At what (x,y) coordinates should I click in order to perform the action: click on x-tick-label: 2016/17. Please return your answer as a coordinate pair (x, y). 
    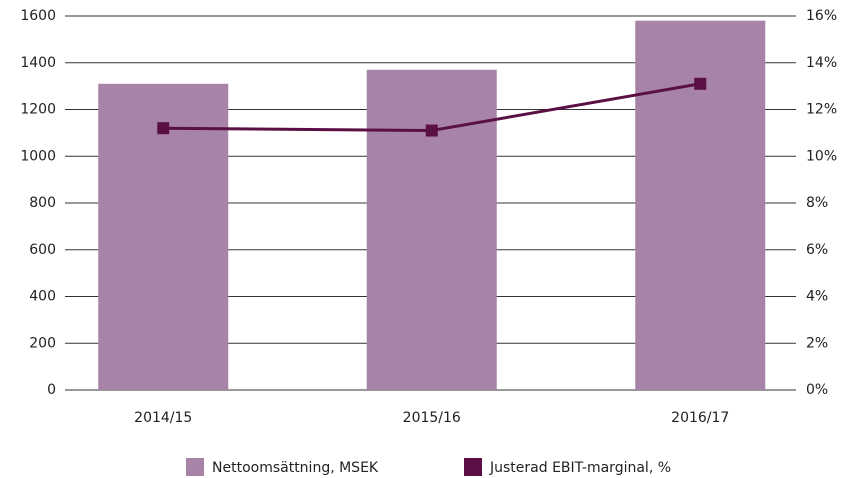
    Looking at the image, I should click on (700, 418).